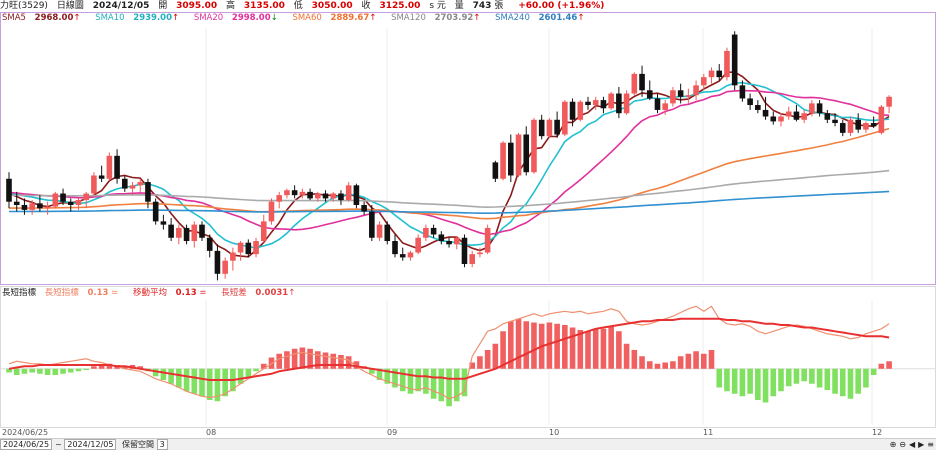 Image resolution: width=936 pixels, height=450 pixels. Describe the element at coordinates (561, 6) in the screenshot. I see `change-value: +60.00 (+1.96%)` at that location.